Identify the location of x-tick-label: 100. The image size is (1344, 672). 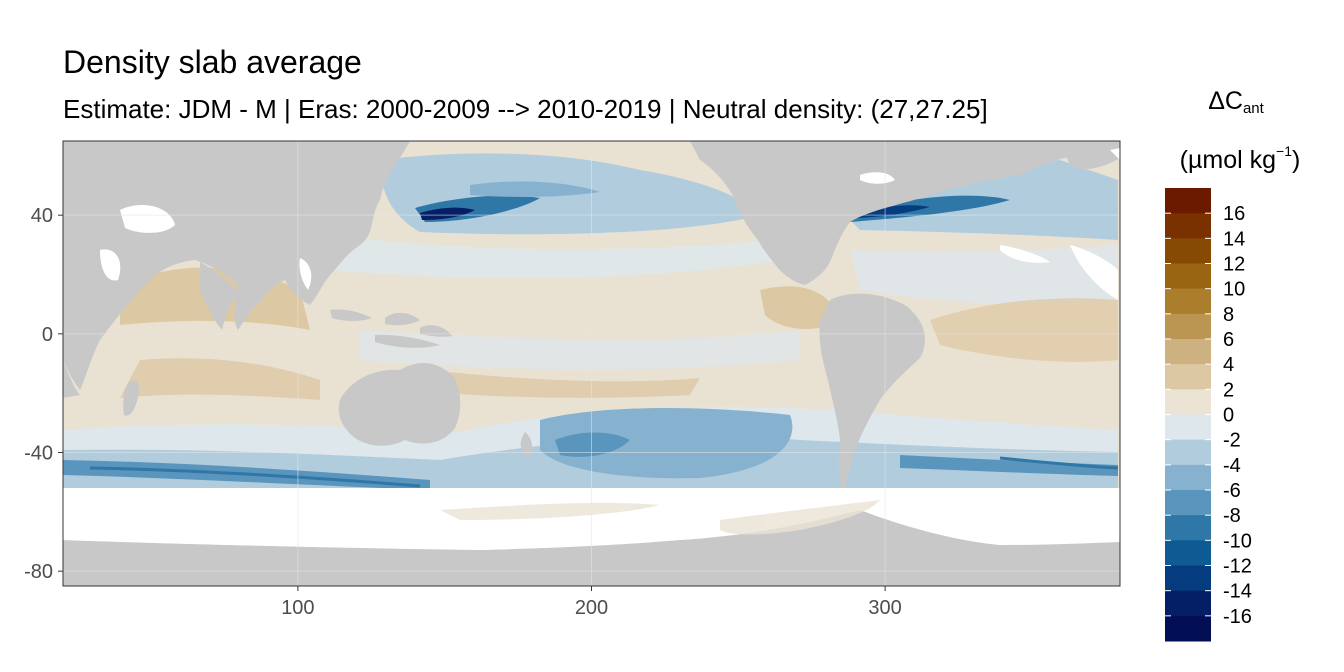
(297, 608).